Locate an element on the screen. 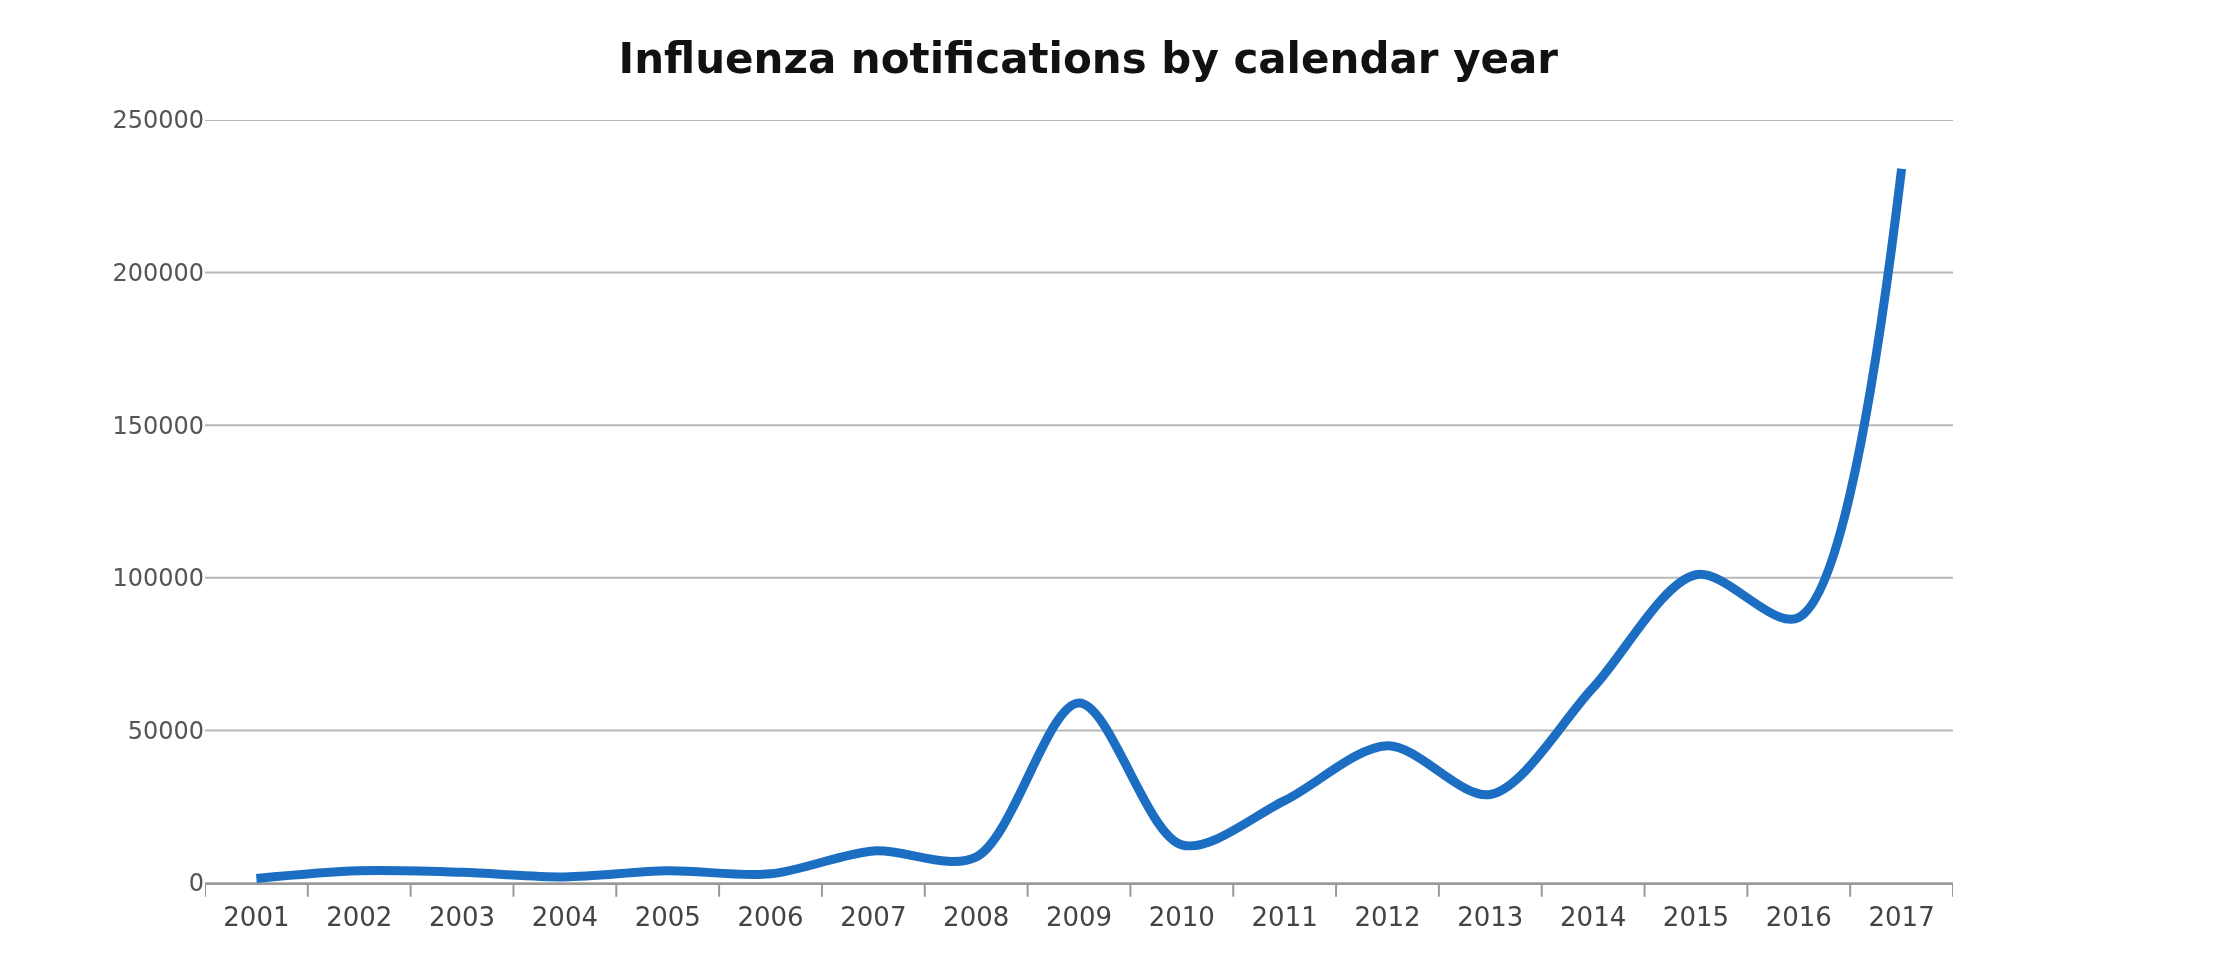 The image size is (2221, 968). x-tick-label: 2006 is located at coordinates (770, 917).